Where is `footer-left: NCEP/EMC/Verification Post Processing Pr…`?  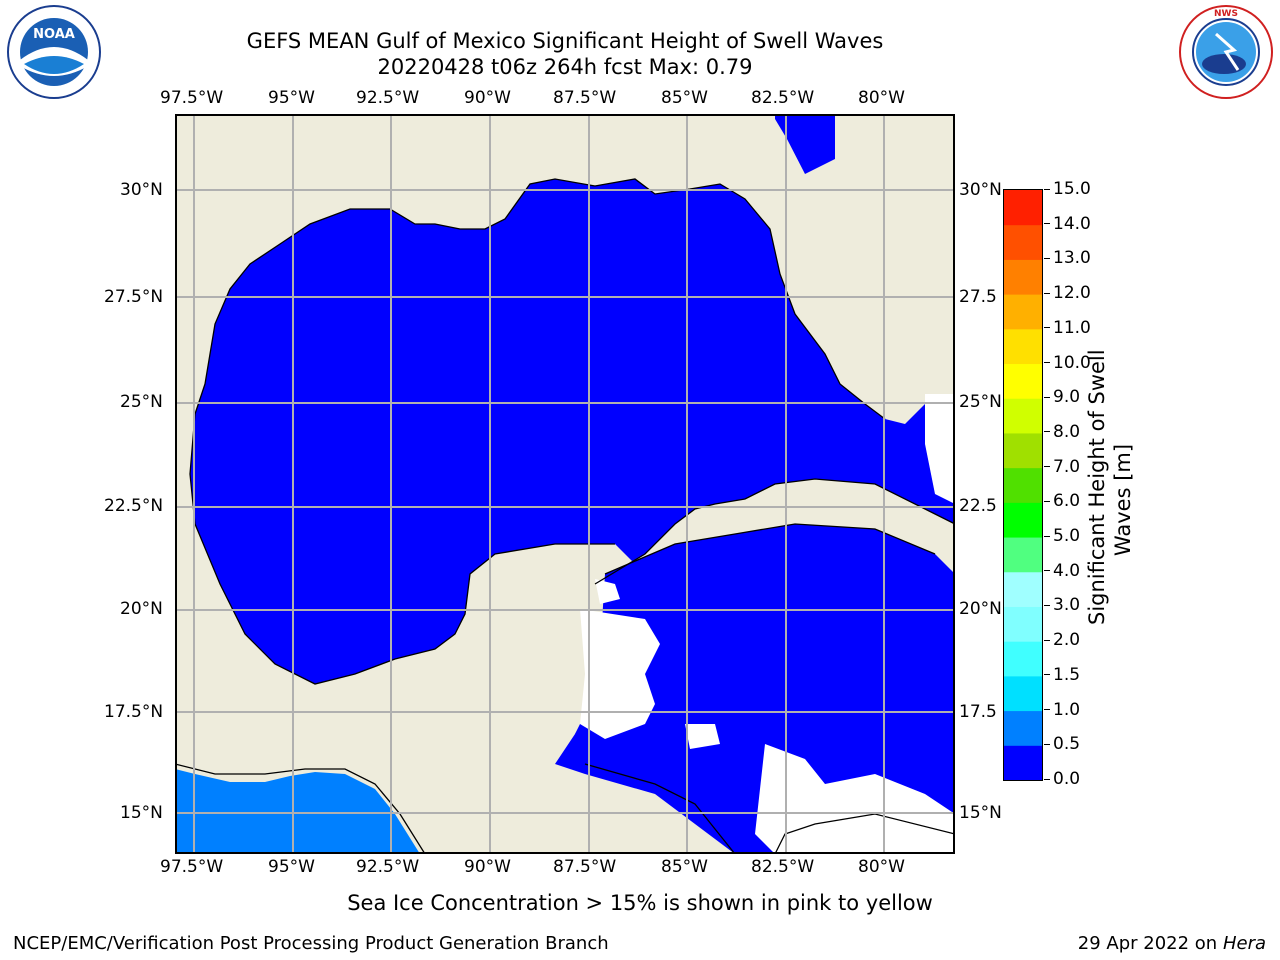
footer-left: NCEP/EMC/Verification Post Processing Pr… is located at coordinates (311, 943).